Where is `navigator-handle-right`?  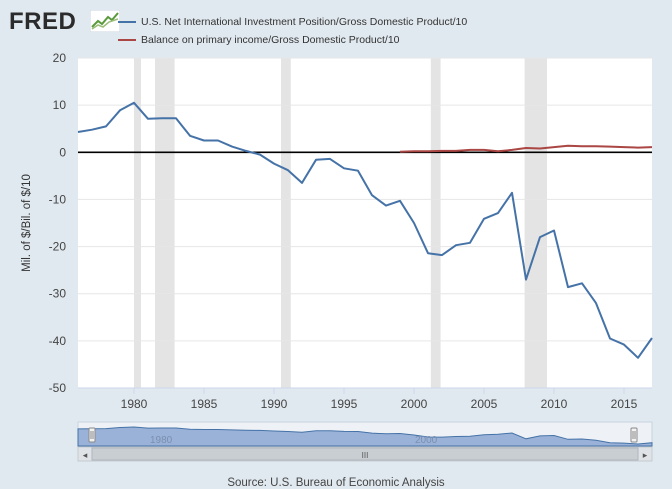 navigator-handle-right is located at coordinates (634, 435).